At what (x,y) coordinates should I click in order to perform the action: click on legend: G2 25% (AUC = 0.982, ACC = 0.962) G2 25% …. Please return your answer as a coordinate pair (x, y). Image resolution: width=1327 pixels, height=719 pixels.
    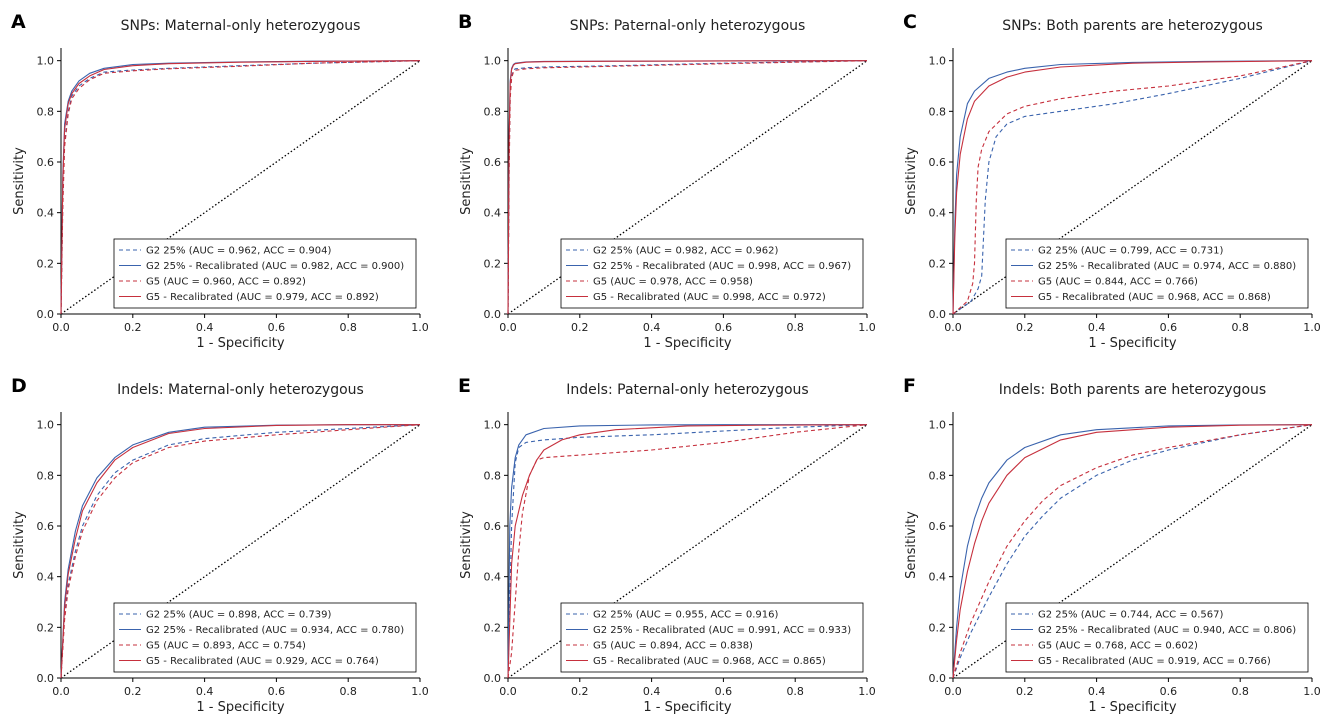
    Looking at the image, I should click on (712, 273).